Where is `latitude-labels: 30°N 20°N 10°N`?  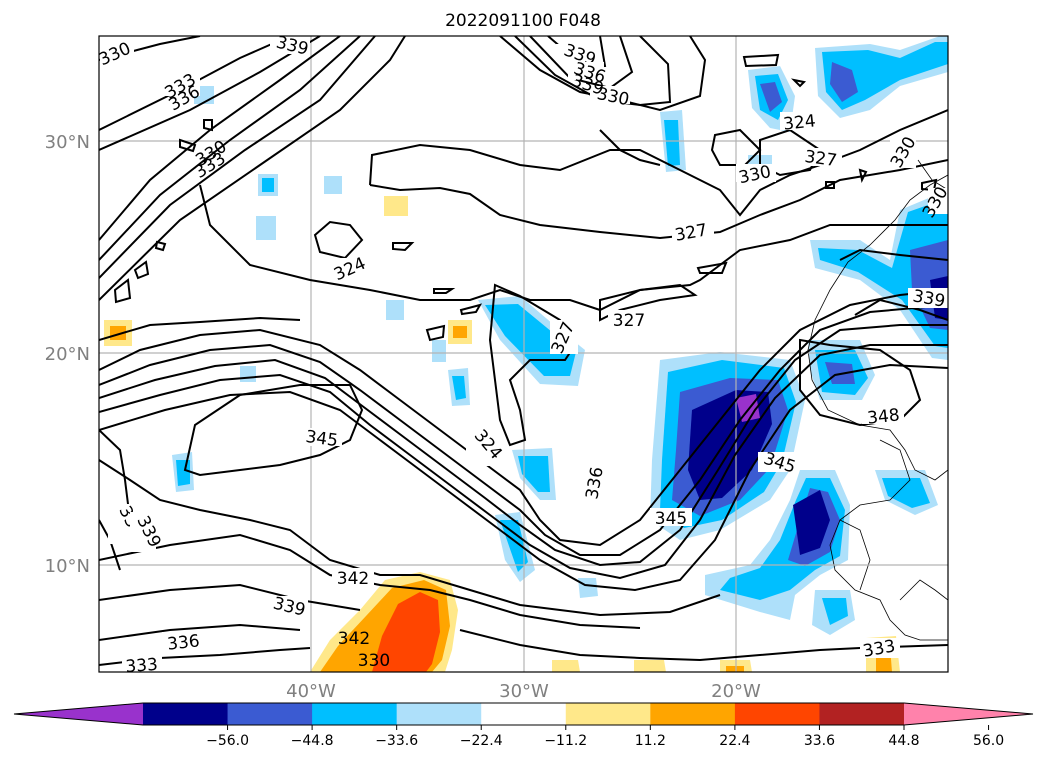 latitude-labels: 30°N 20°N 10°N is located at coordinates (67, 354).